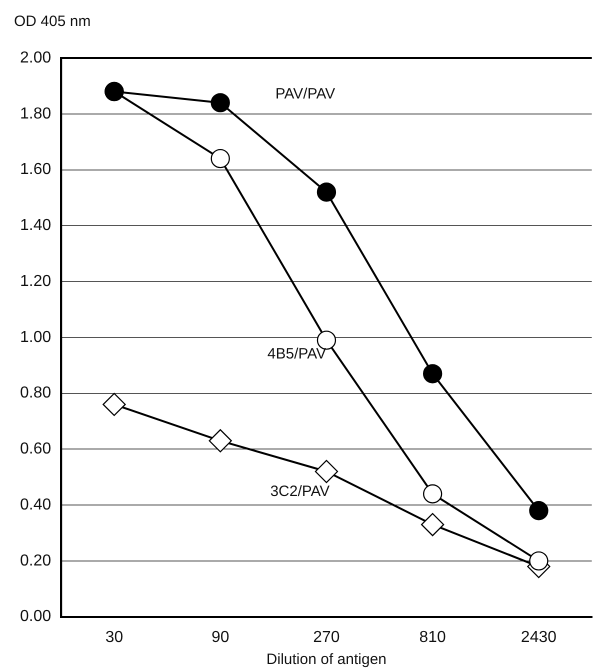 Image resolution: width=604 pixels, height=672 pixels. Describe the element at coordinates (36, 393) in the screenshot. I see `y-tick-label: 0.80` at that location.